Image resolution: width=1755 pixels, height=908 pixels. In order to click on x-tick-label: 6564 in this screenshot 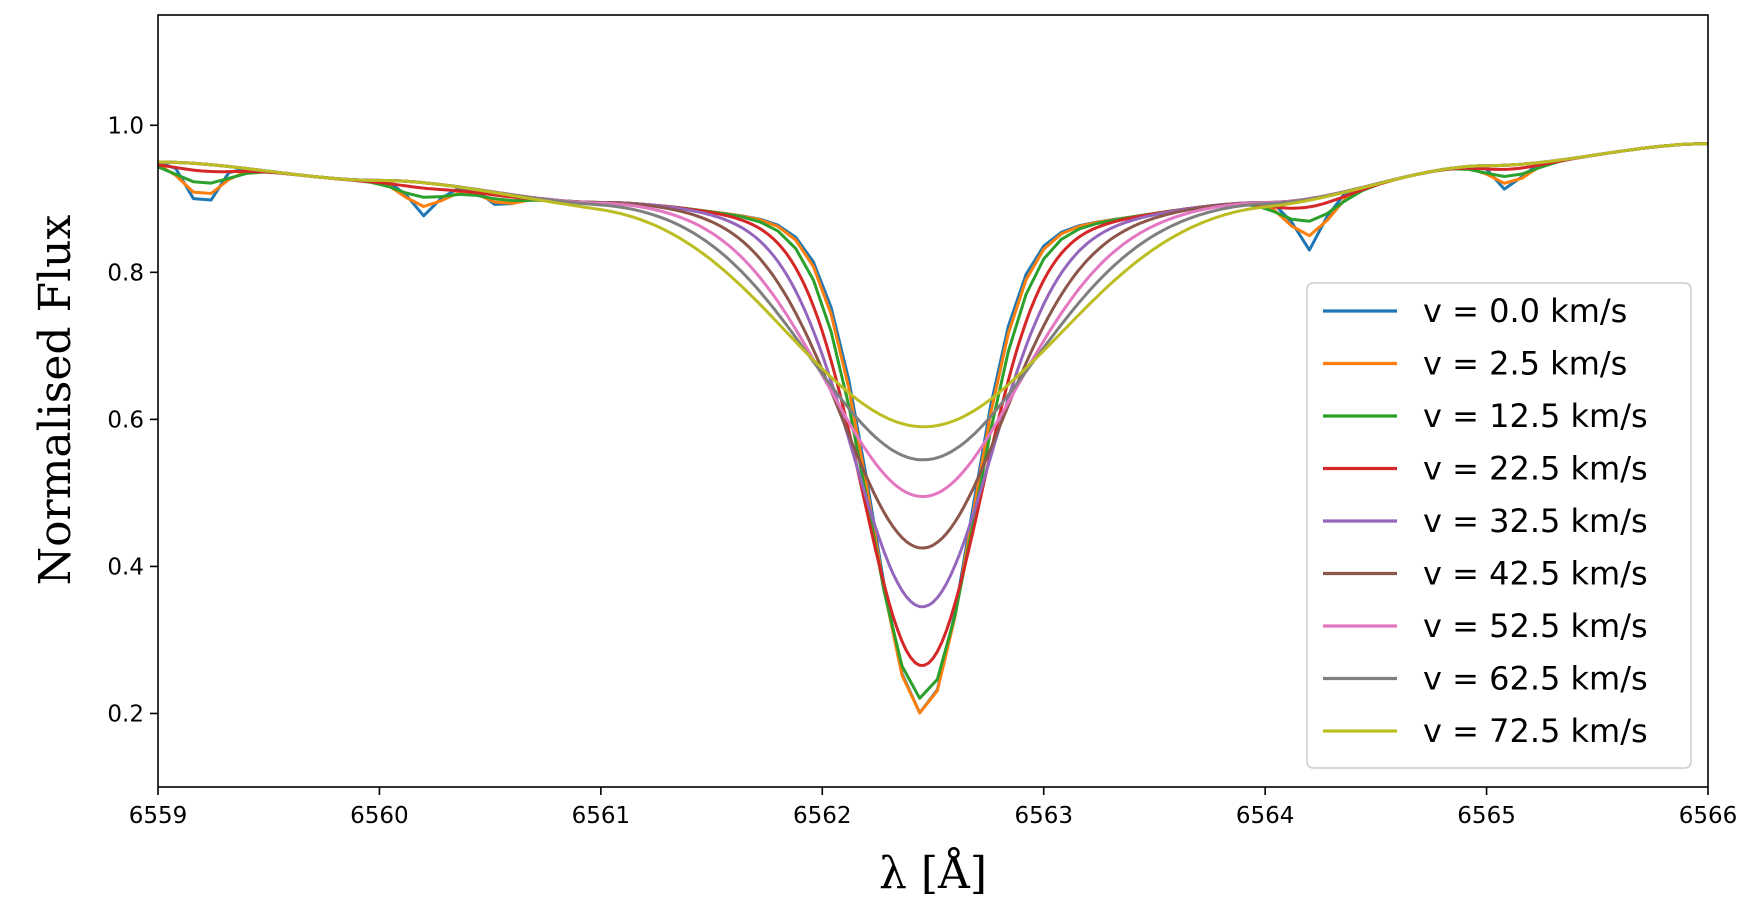, I will do `click(1265, 816)`.